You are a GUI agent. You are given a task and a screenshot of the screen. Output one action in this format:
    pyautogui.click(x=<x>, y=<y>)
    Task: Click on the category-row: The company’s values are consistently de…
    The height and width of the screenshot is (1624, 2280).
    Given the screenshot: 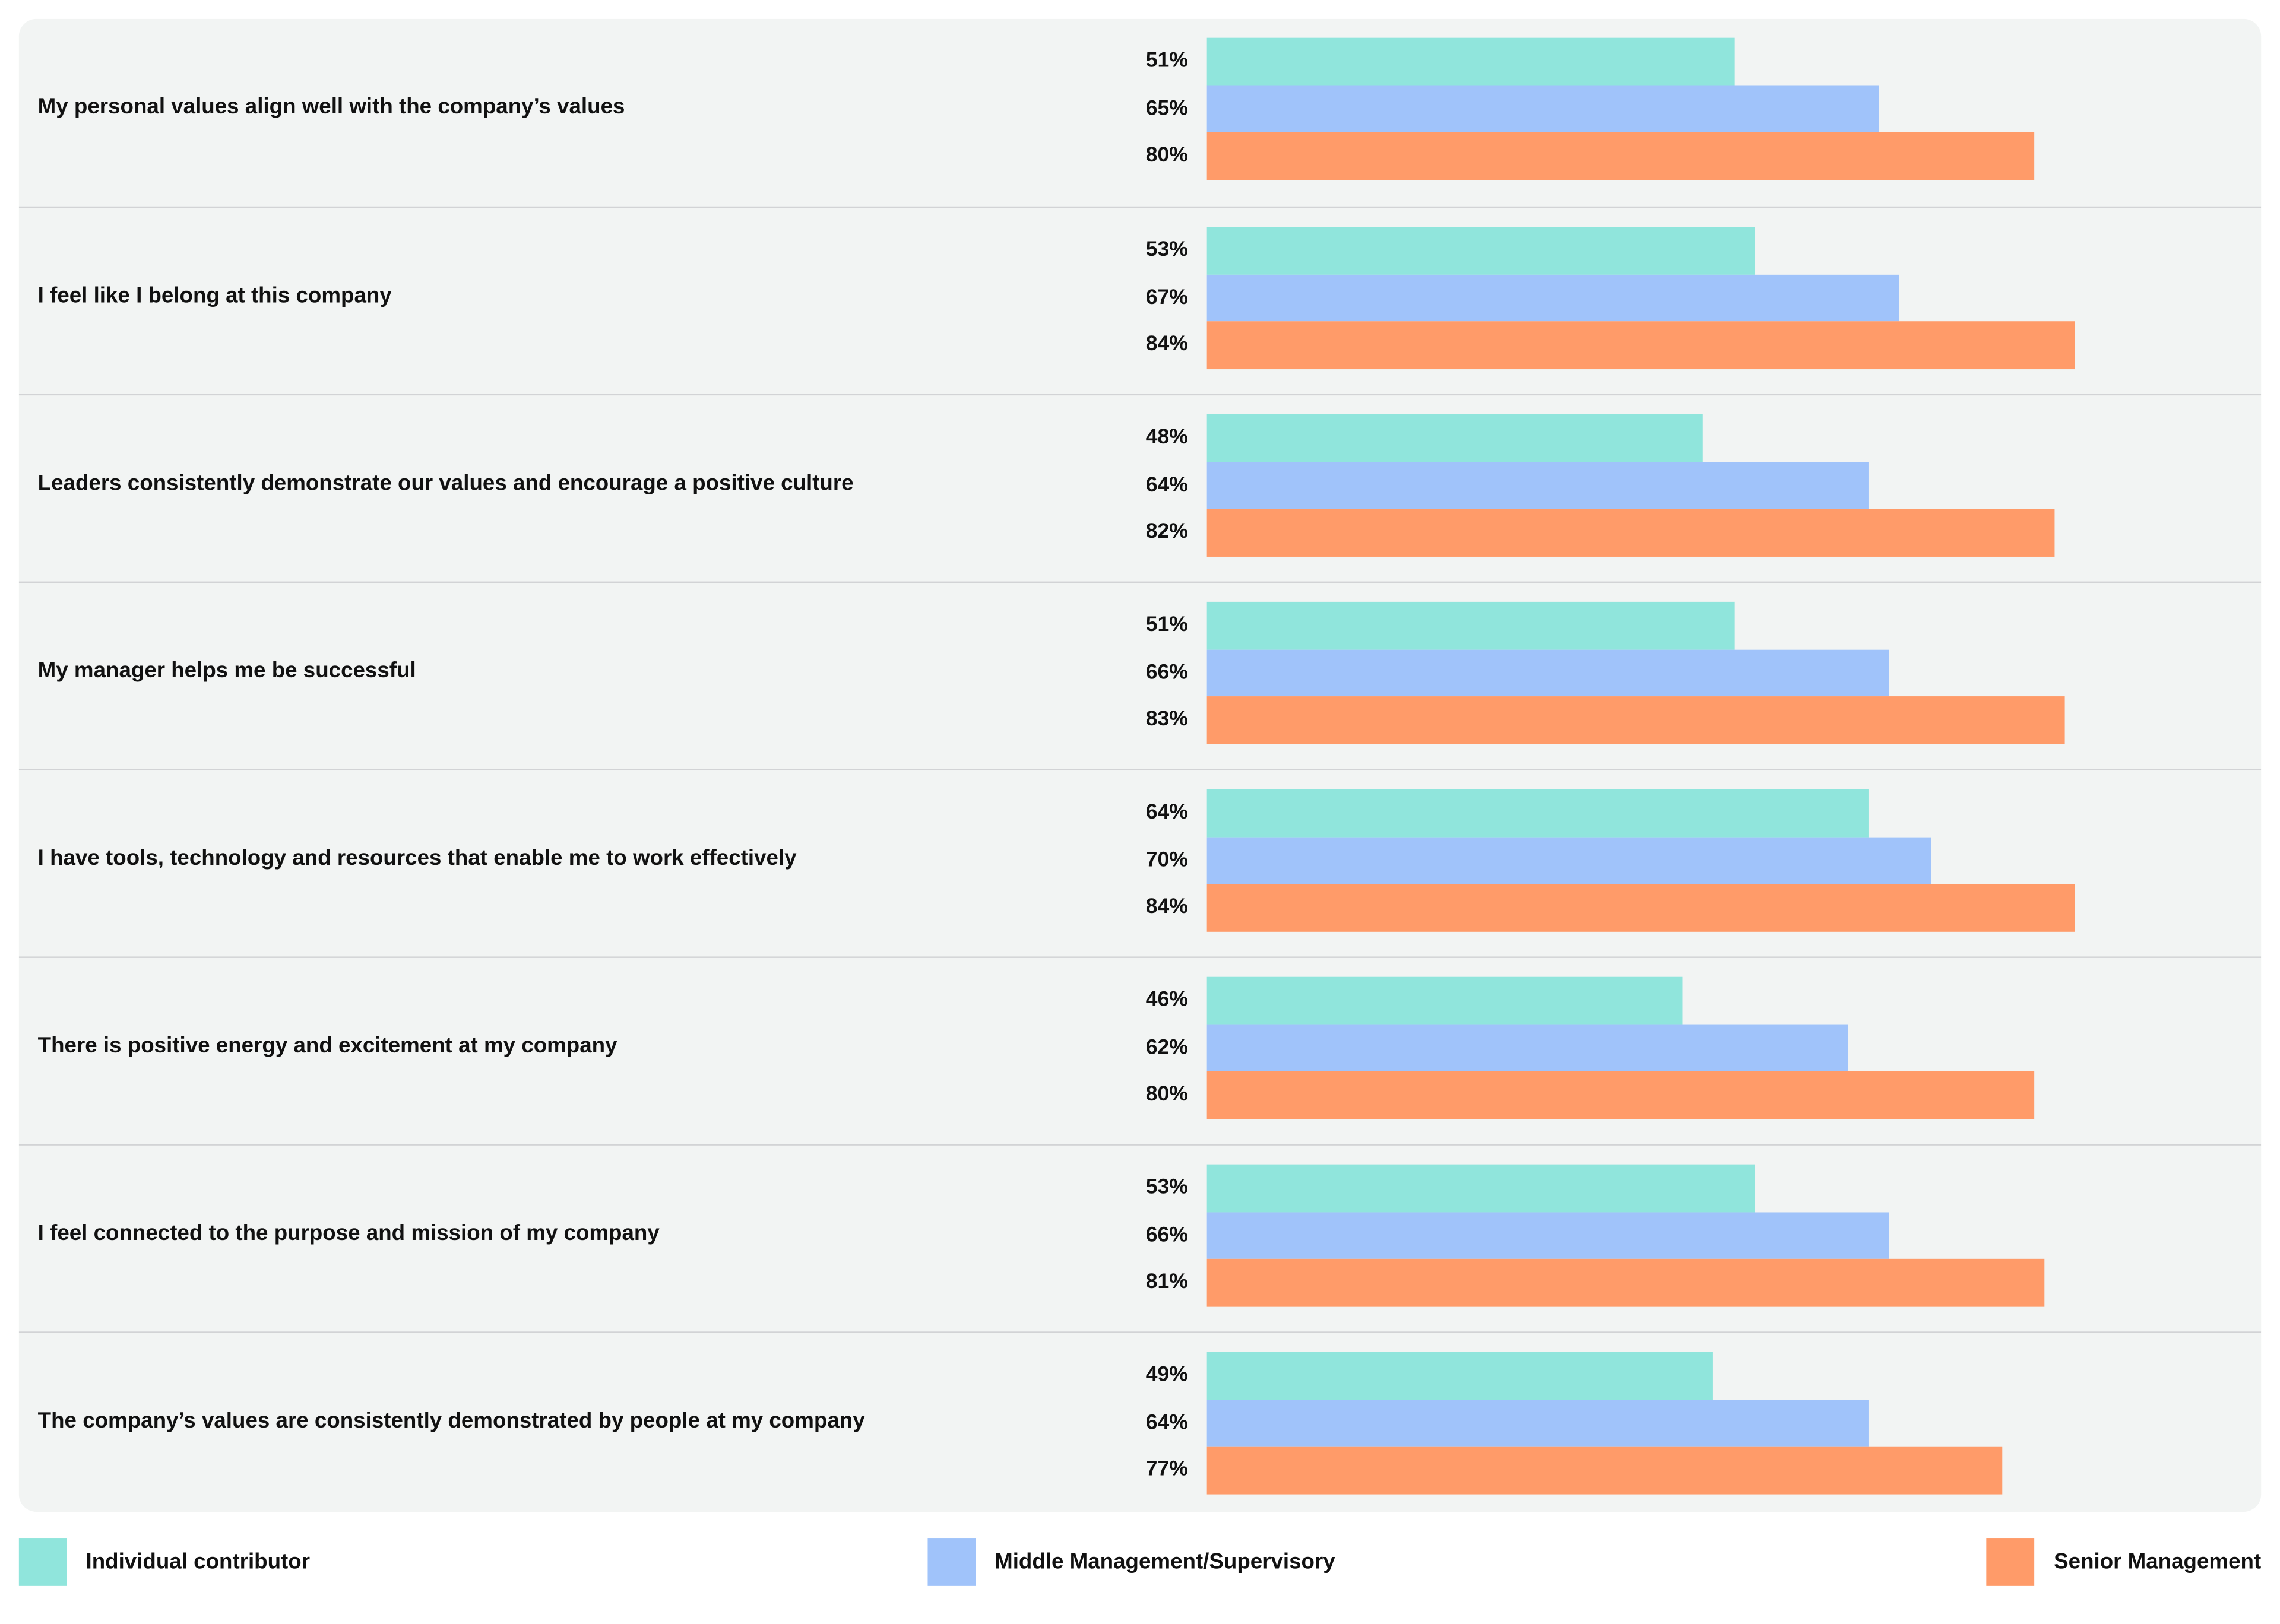 What is the action you would take?
    pyautogui.click(x=1140, y=1421)
    